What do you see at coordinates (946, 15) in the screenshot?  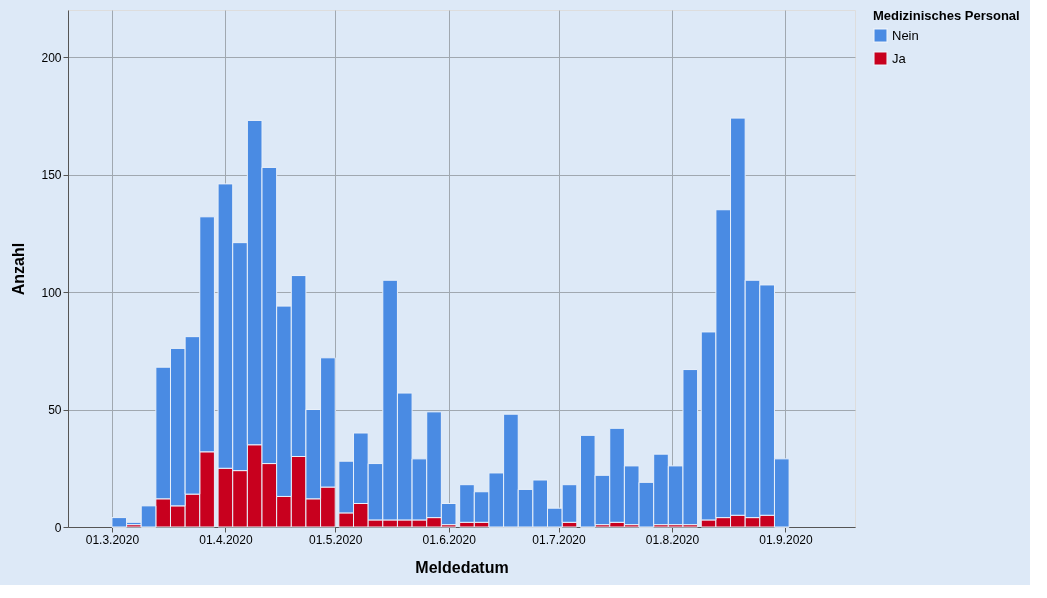 I see `legend-title: Medizinisches Personal` at bounding box center [946, 15].